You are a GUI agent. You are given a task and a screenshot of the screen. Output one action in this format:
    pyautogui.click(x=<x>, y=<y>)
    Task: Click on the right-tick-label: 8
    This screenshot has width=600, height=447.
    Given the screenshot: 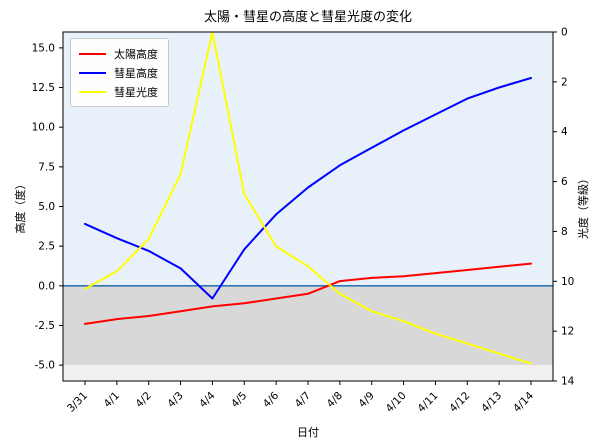 What is the action you would take?
    pyautogui.click(x=564, y=232)
    